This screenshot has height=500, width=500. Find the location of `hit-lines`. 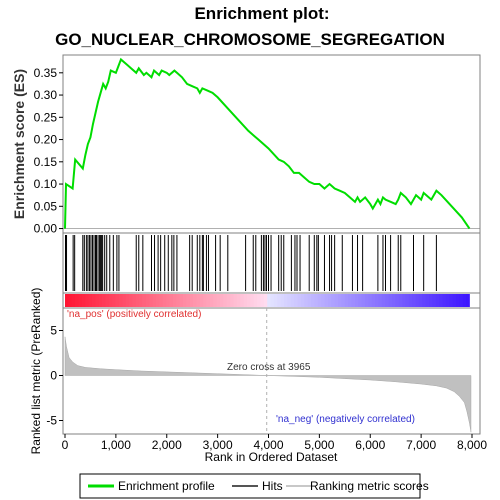

hit-lines is located at coordinates (251, 263).